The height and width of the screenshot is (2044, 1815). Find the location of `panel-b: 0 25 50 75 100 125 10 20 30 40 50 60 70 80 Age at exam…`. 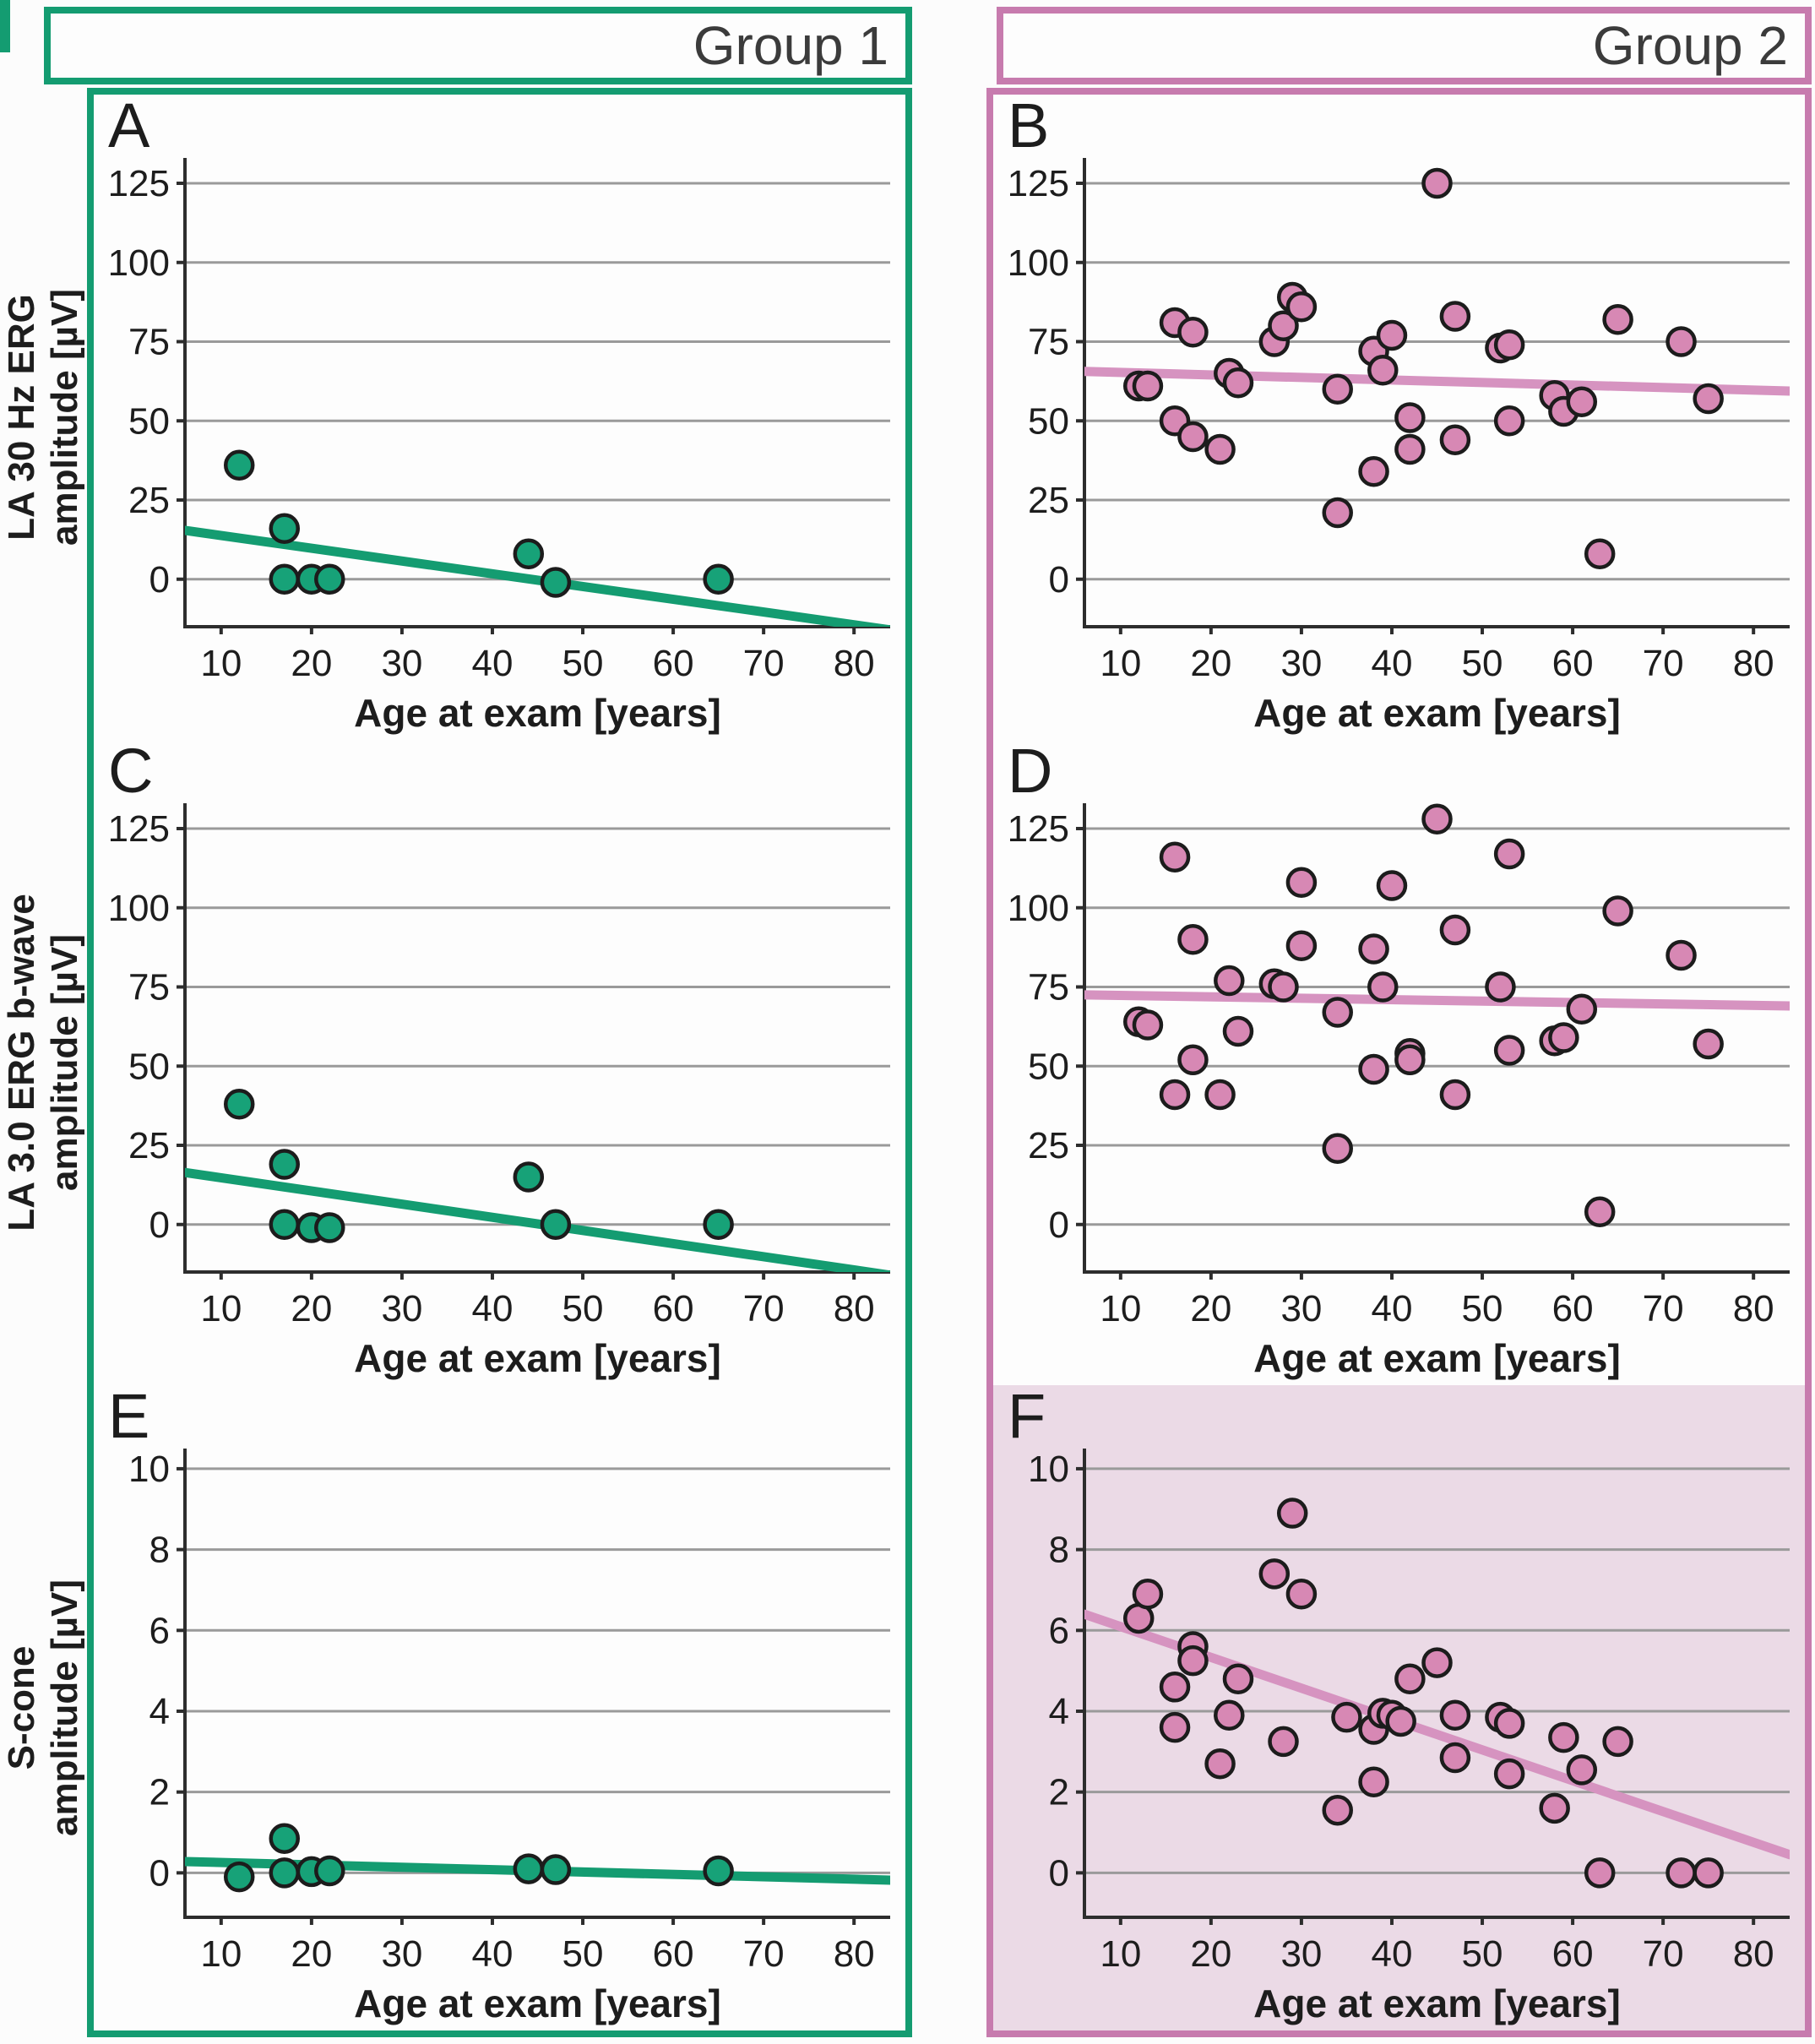

panel-b: 0 25 50 75 100 125 10 20 30 40 50 60 70 80 Age at exam… is located at coordinates (1399, 418).